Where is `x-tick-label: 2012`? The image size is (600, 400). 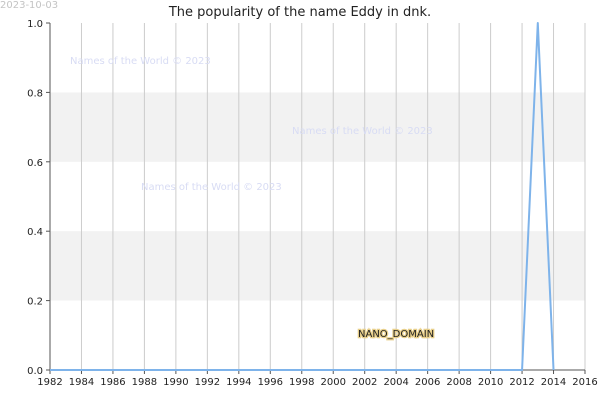
x-tick-label: 2012 is located at coordinates (521, 382).